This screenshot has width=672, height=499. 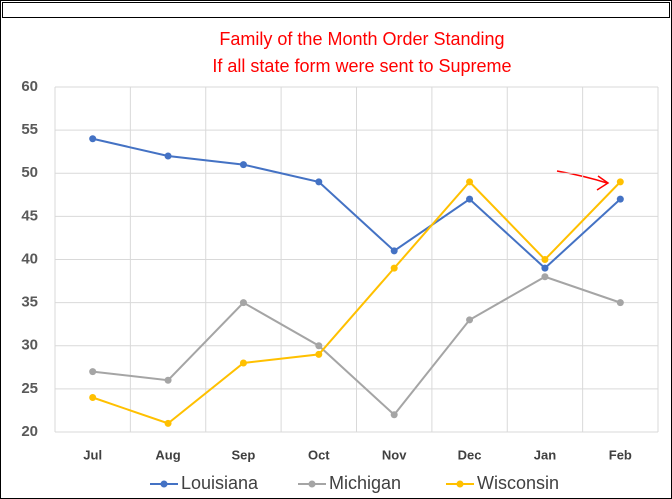 What do you see at coordinates (365, 483) in the screenshot?
I see `legend-label: Michigan` at bounding box center [365, 483].